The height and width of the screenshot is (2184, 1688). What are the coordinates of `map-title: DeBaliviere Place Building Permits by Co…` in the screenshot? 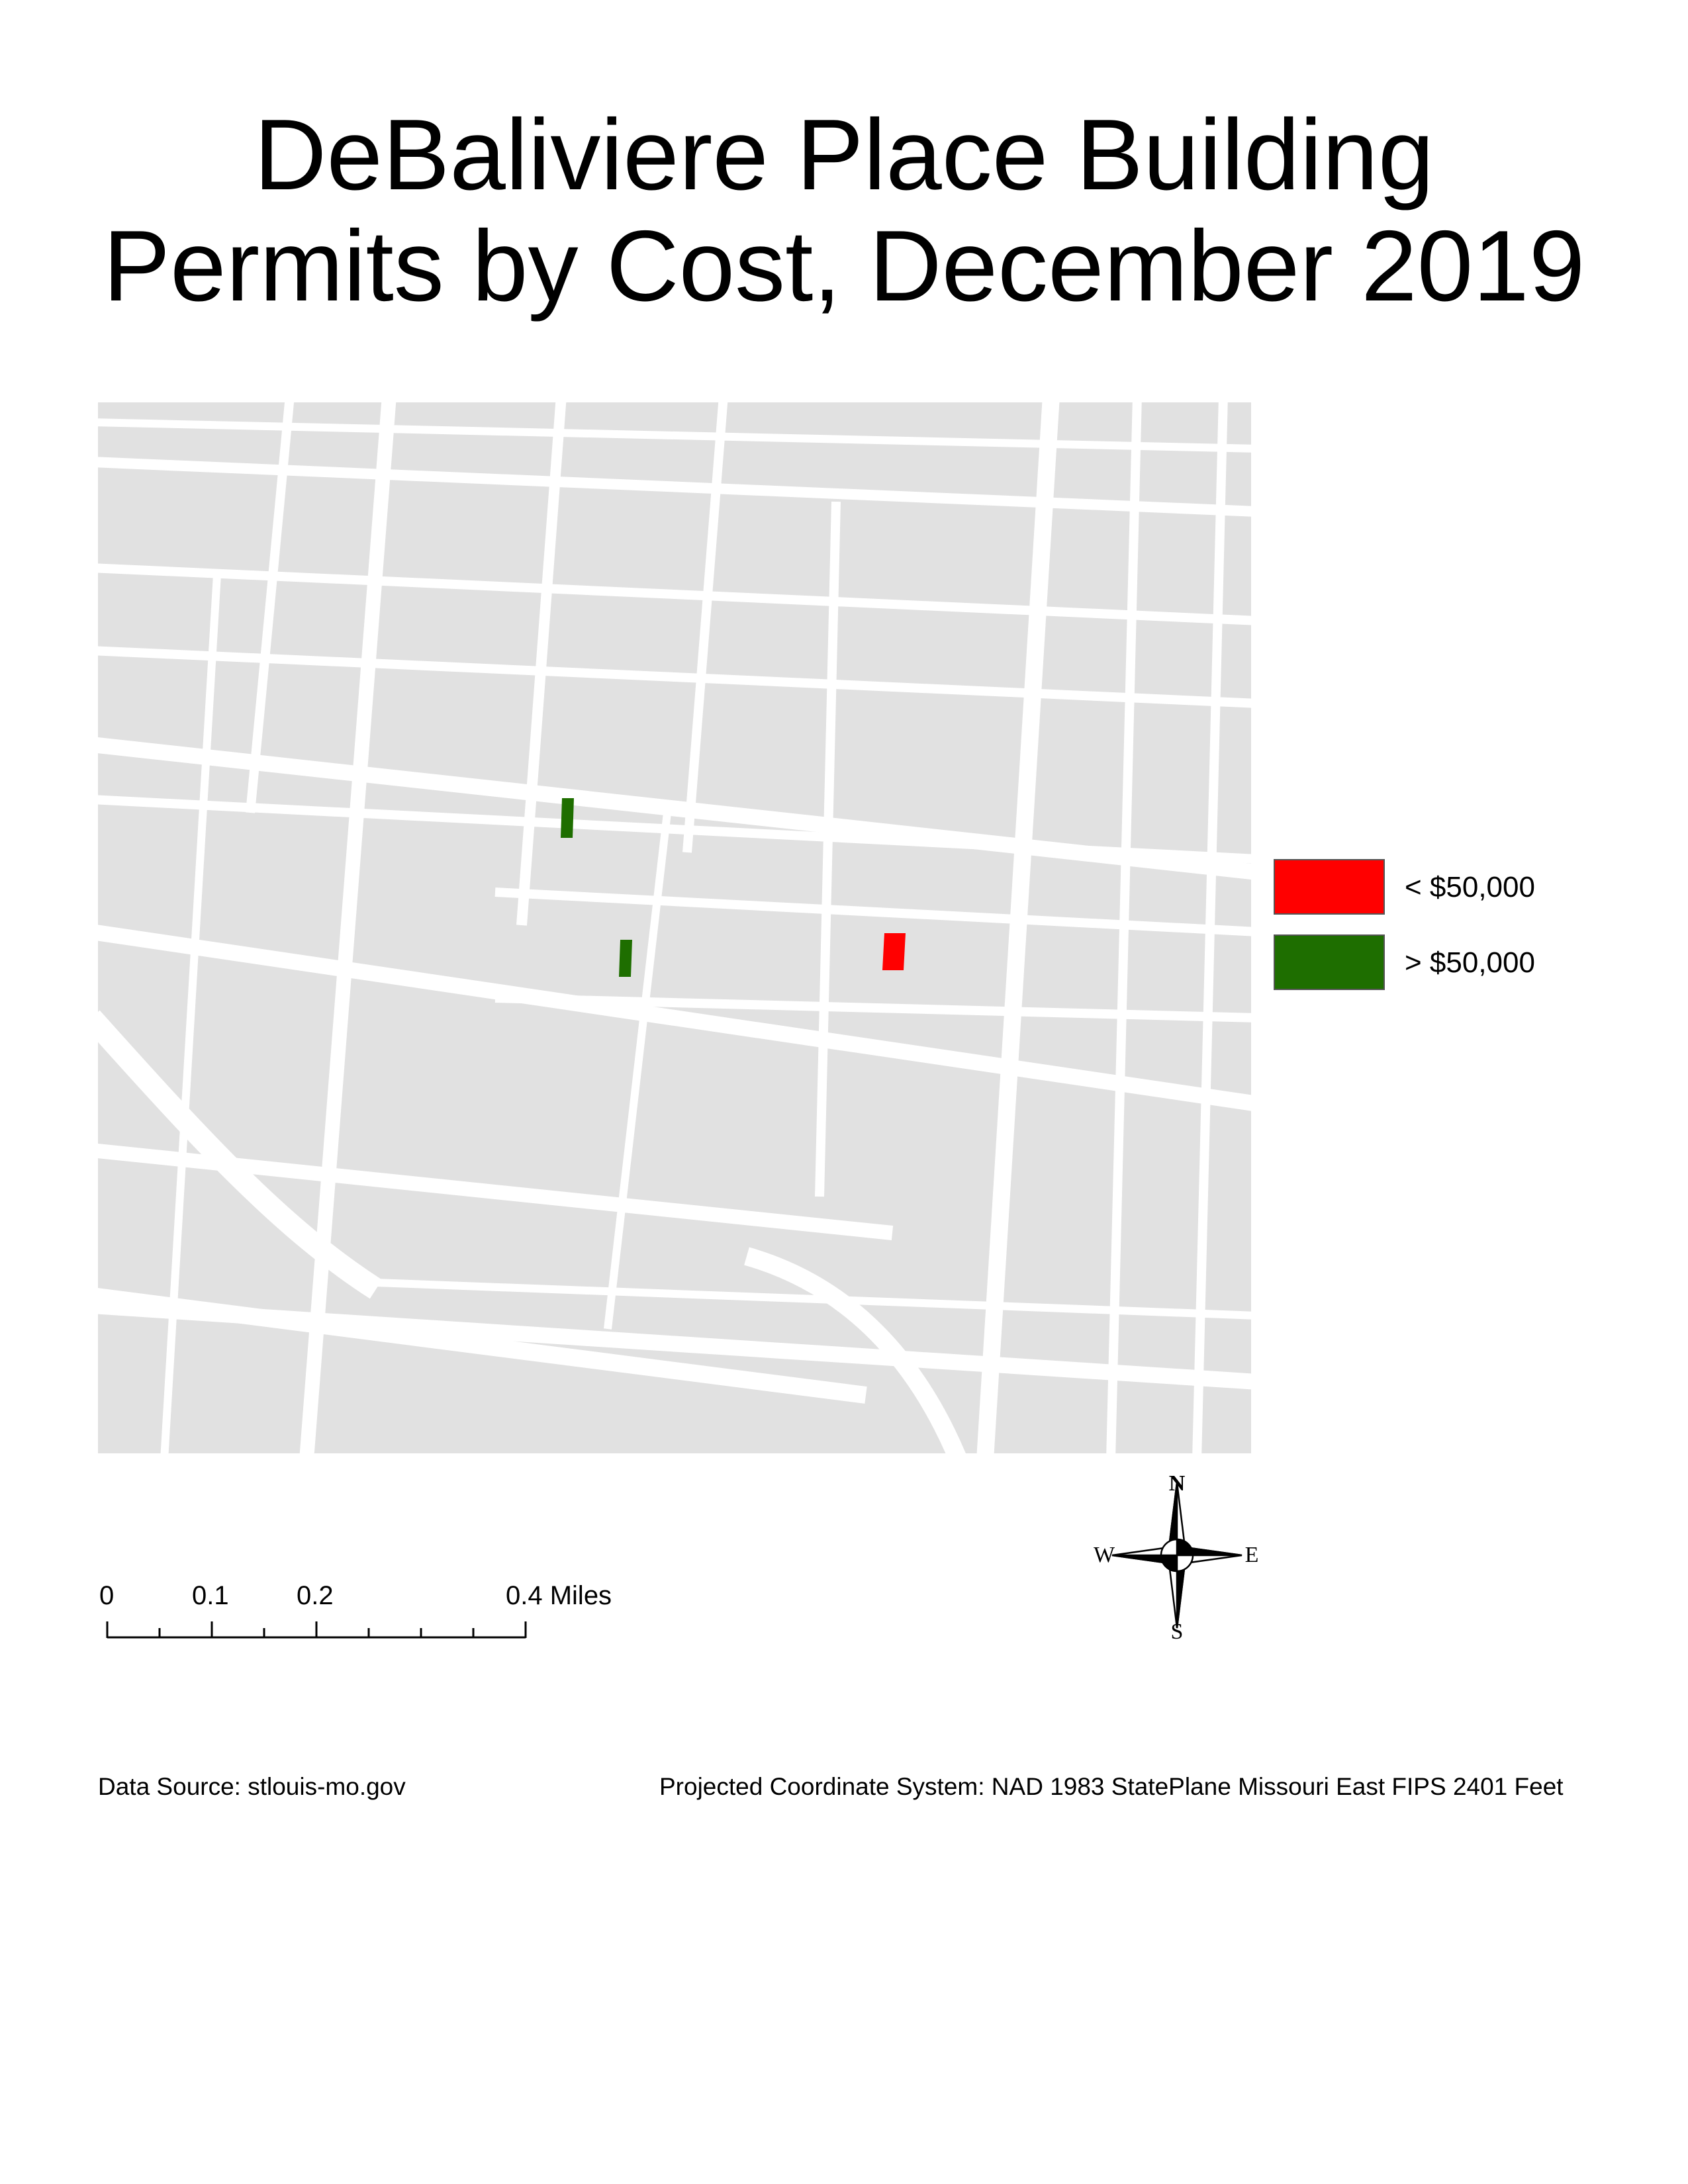 It's located at (844, 210).